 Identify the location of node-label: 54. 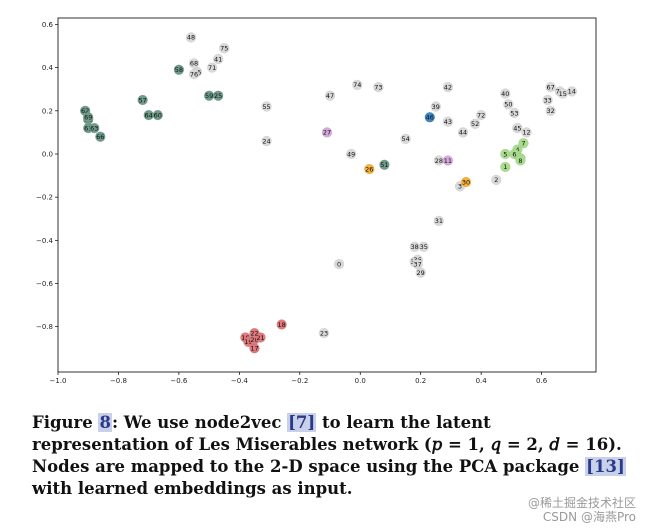
(405, 139).